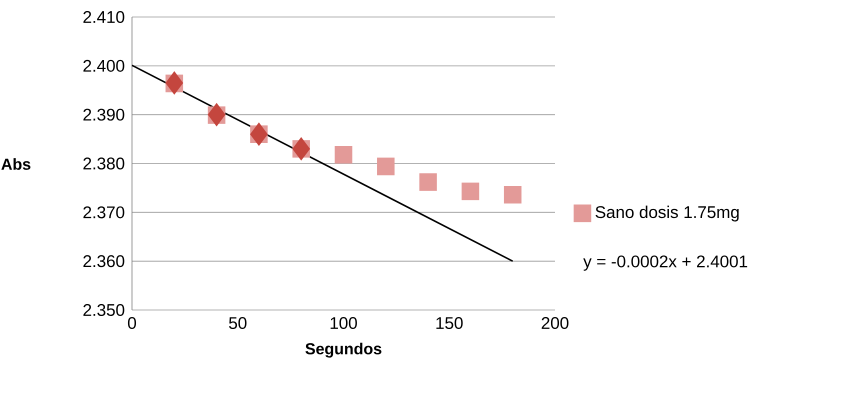  I want to click on x-axis-title: Segundos, so click(343, 350).